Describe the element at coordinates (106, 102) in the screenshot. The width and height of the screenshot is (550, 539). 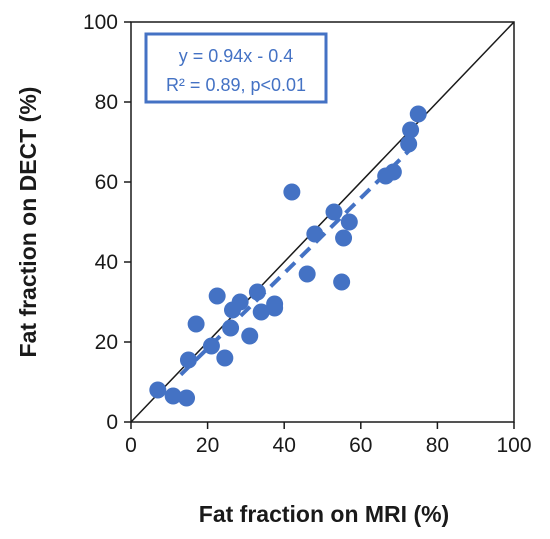
I see `y-tick-label: 80` at that location.